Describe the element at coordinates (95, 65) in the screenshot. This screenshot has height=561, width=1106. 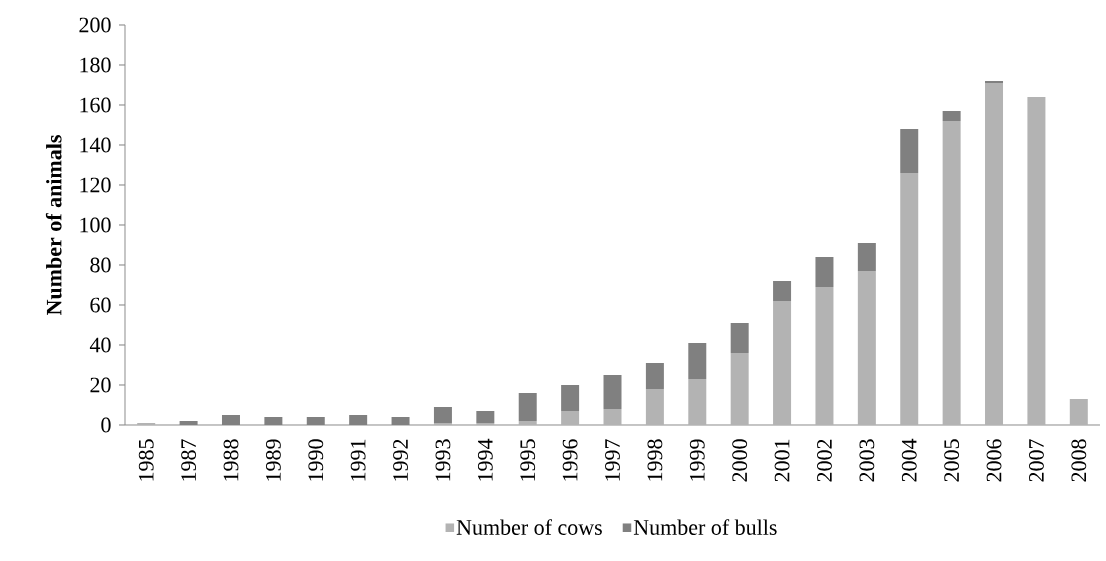
I see `y-tick-label: 180` at that location.